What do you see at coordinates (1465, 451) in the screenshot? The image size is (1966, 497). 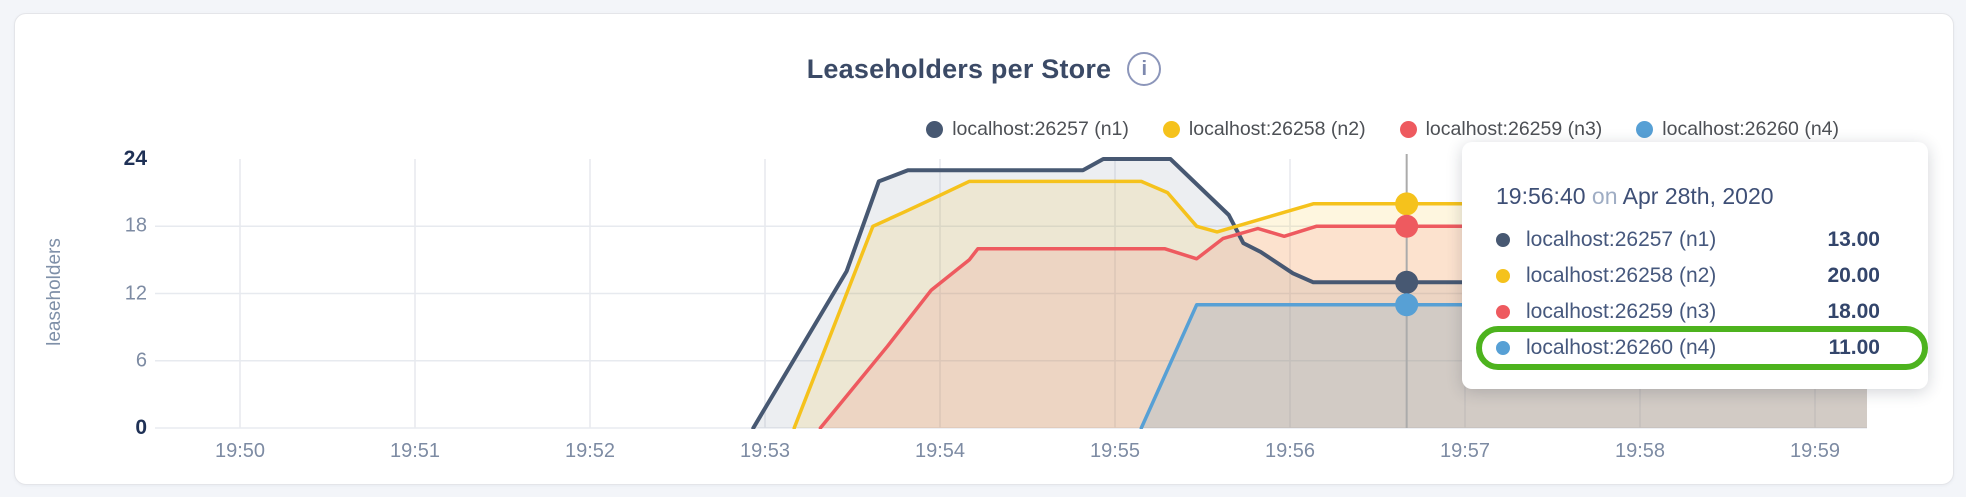 I see `x-tick-1957: 19:57` at bounding box center [1465, 451].